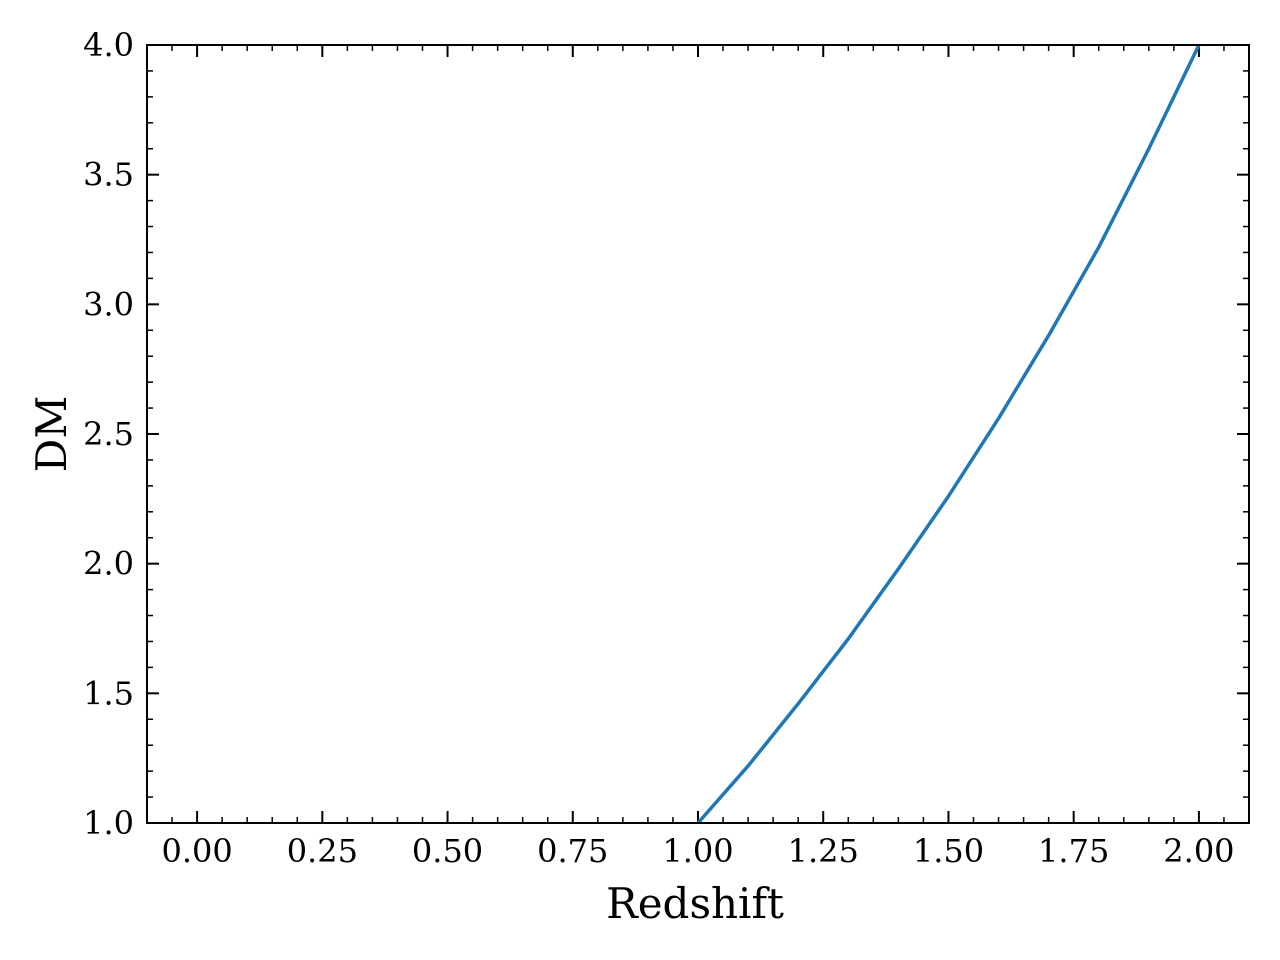 Image resolution: width=1280 pixels, height=960 pixels. I want to click on x-tick-label: 1.75, so click(1073, 851).